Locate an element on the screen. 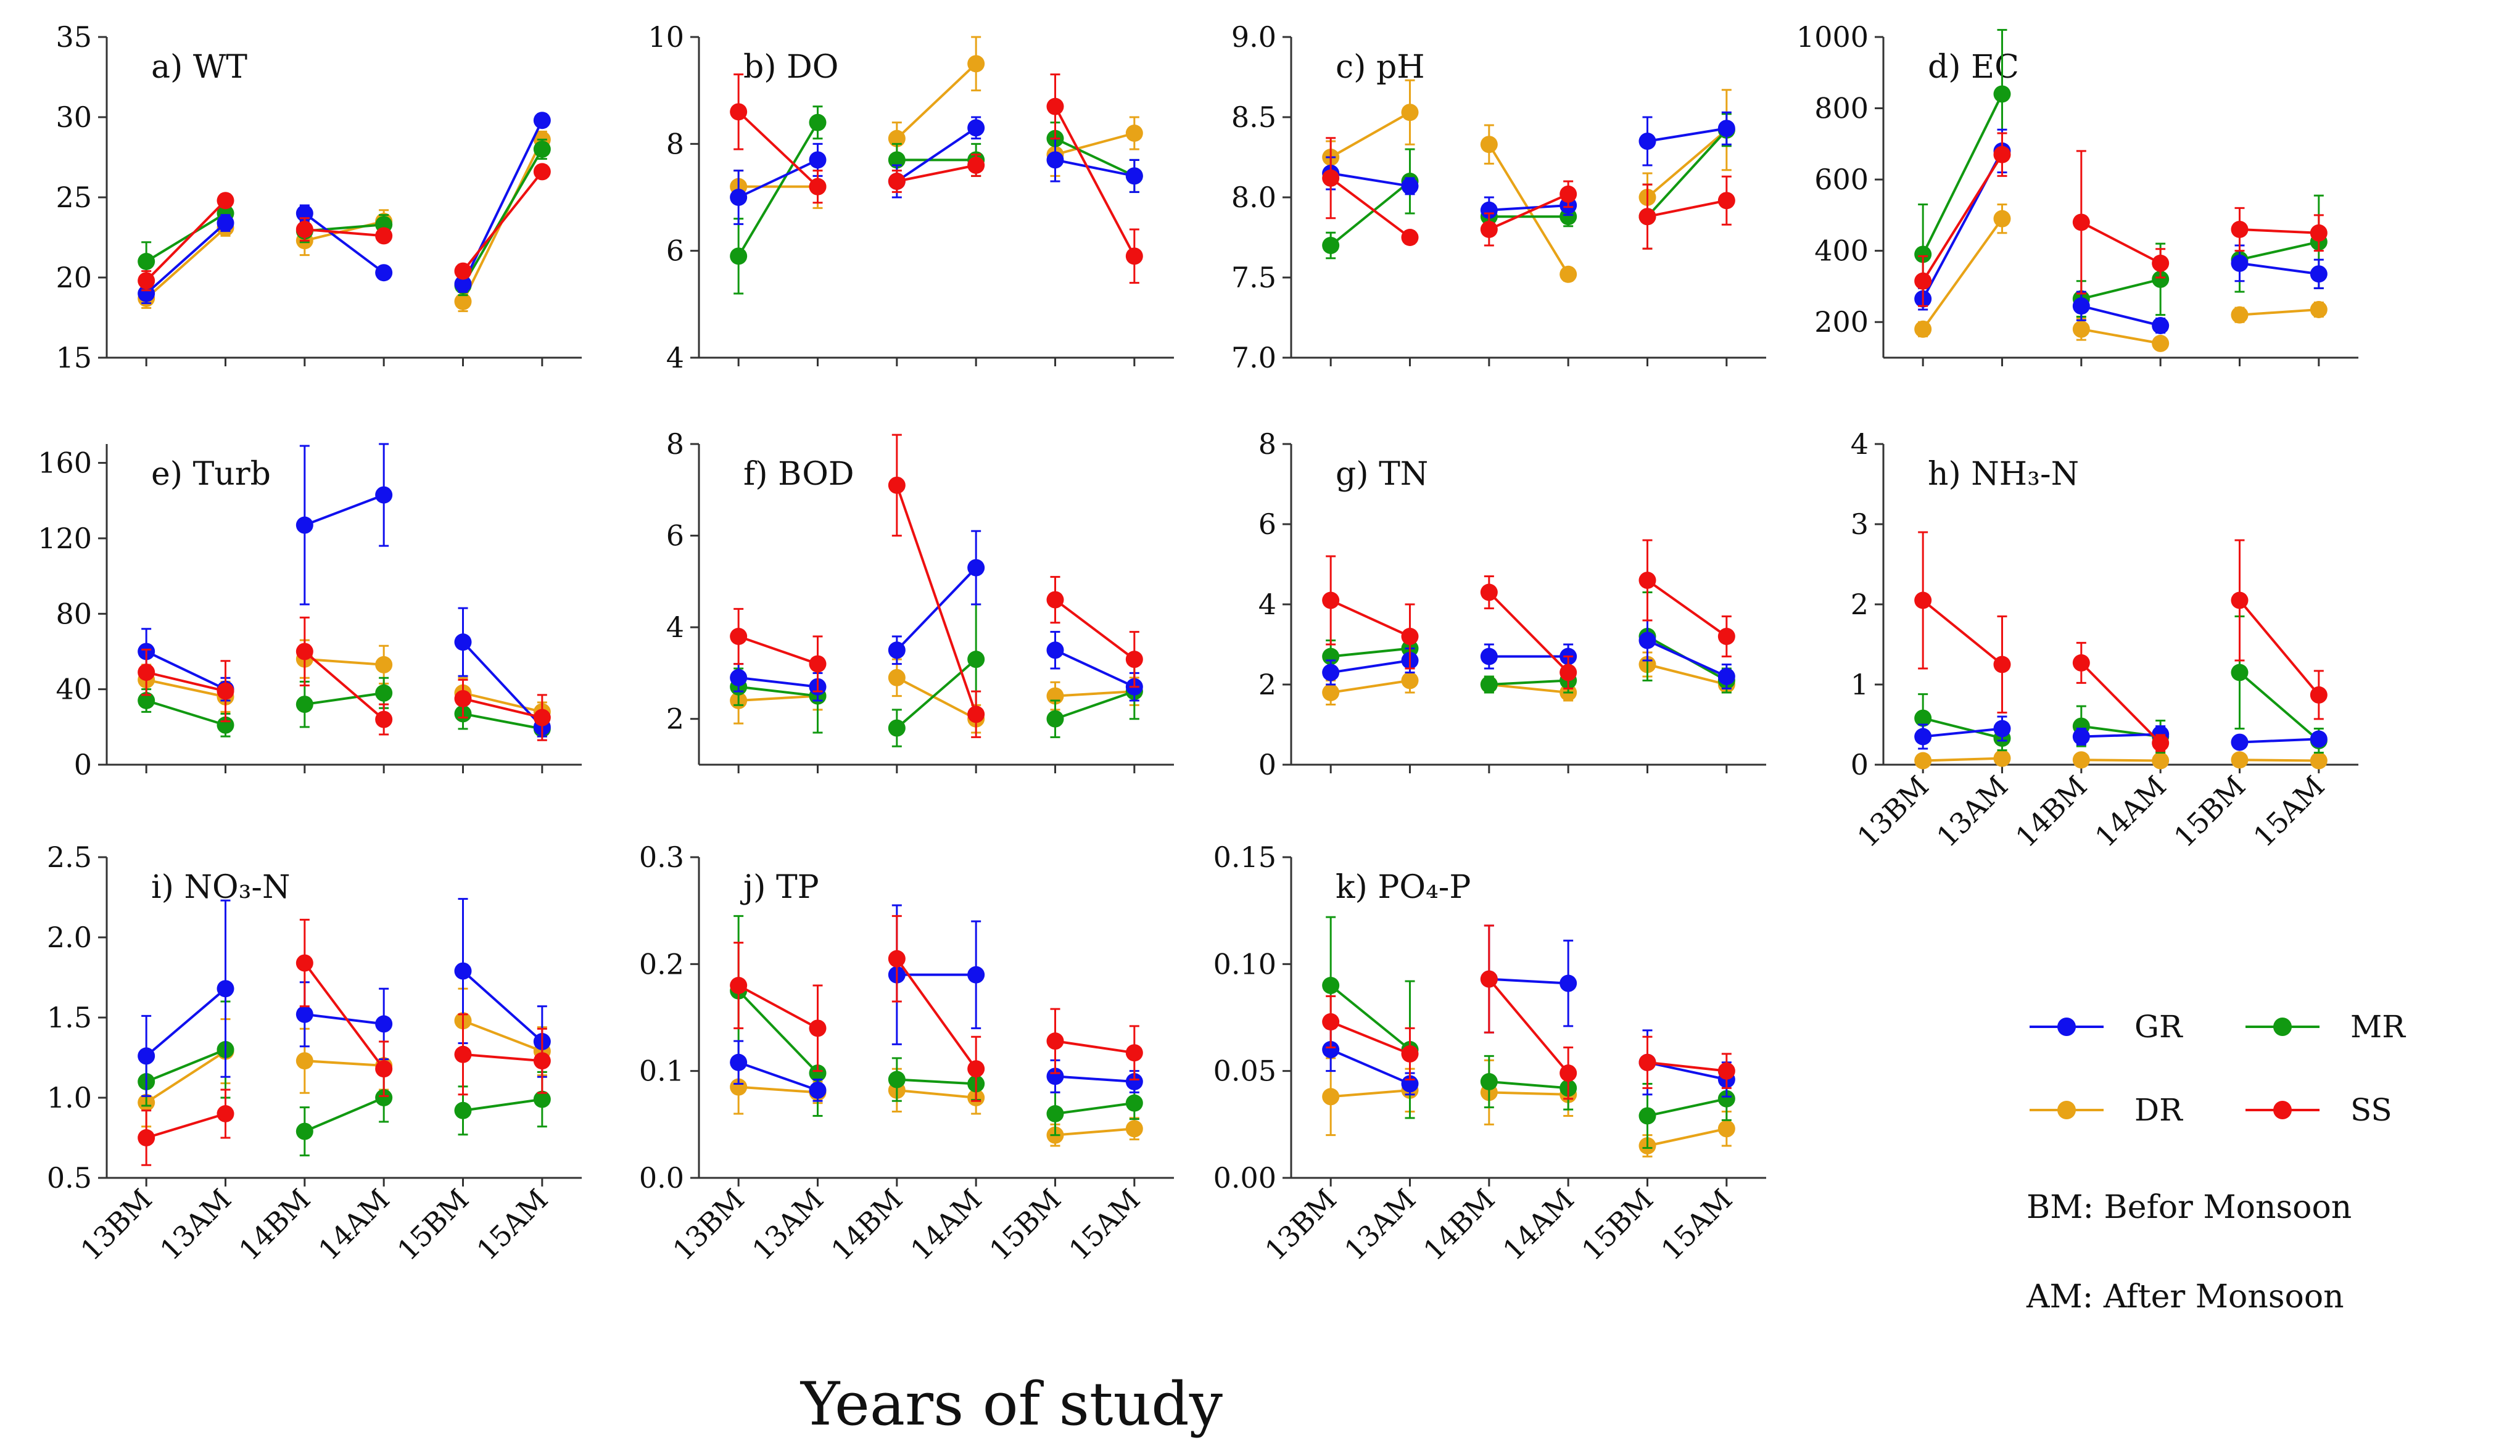 This screenshot has width=2520, height=1456. y-tick-label: 8.5 is located at coordinates (1253, 117).